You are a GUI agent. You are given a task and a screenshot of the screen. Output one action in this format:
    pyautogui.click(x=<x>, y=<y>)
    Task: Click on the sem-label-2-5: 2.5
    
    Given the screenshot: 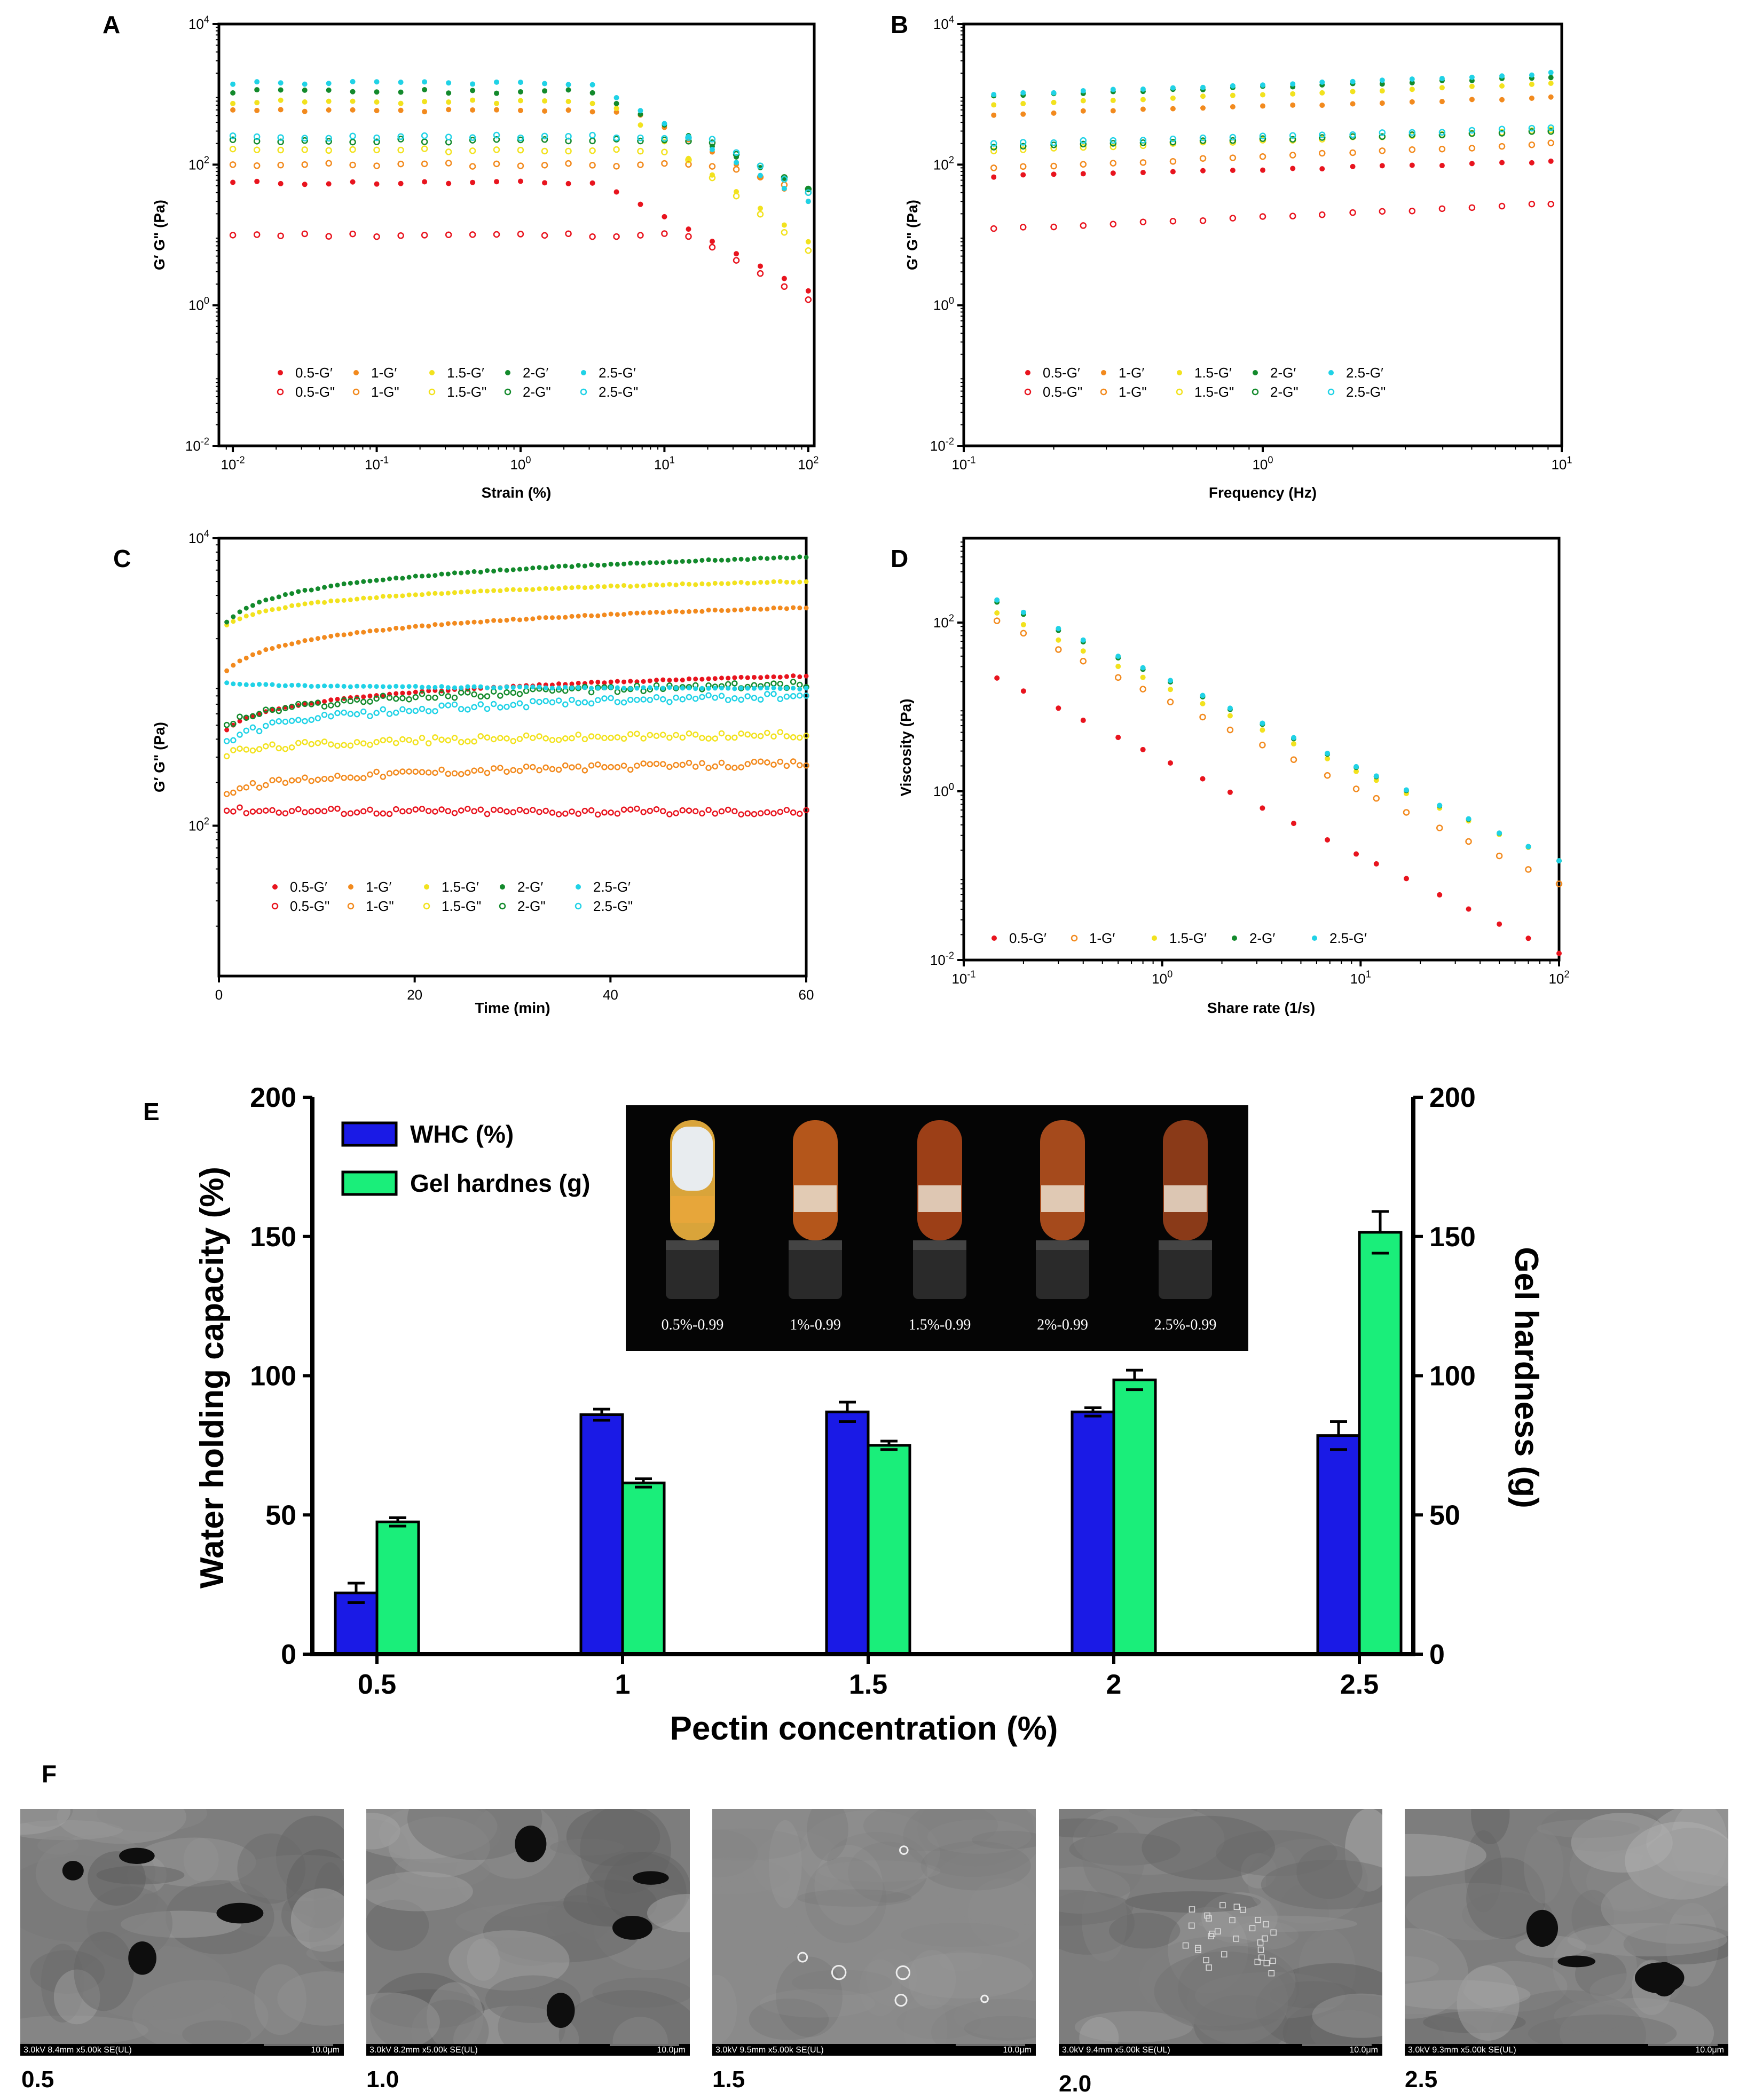 What is the action you would take?
    pyautogui.click(x=1421, y=2079)
    